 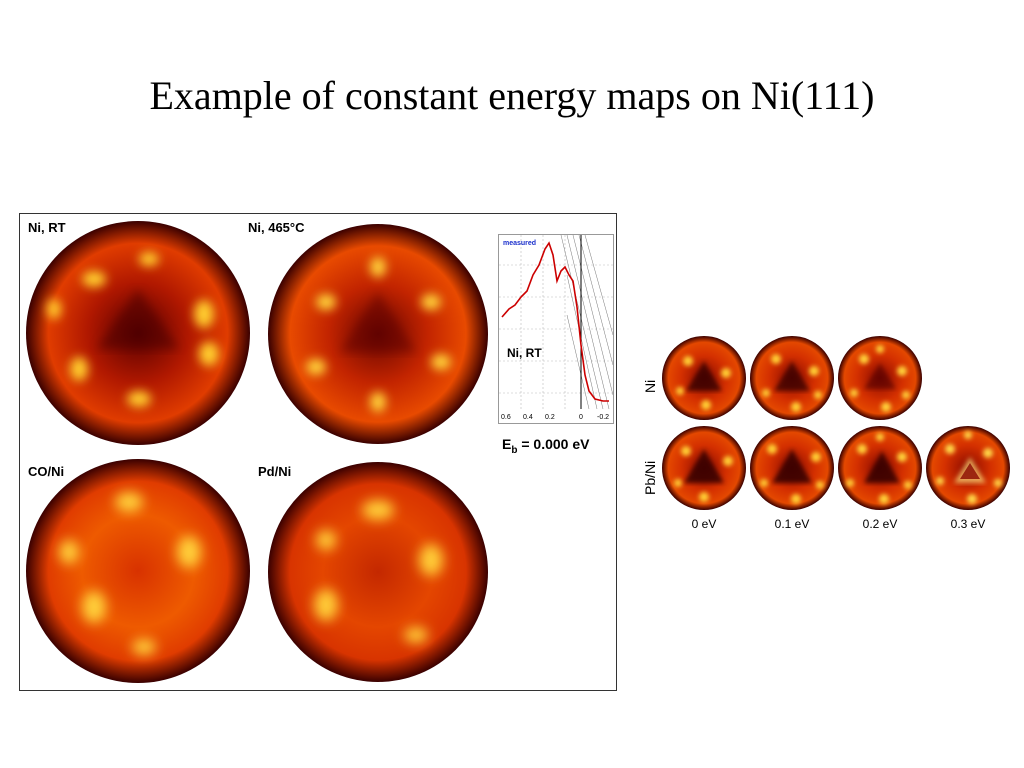 What do you see at coordinates (47, 227) in the screenshot?
I see `map-label-ni-rt: Ni, RT` at bounding box center [47, 227].